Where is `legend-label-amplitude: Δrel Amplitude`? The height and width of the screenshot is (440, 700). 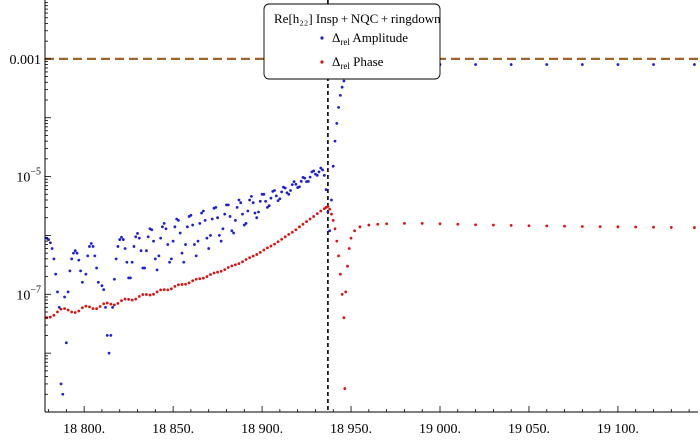
legend-label-amplitude: Δrel Amplitude is located at coordinates (370, 38).